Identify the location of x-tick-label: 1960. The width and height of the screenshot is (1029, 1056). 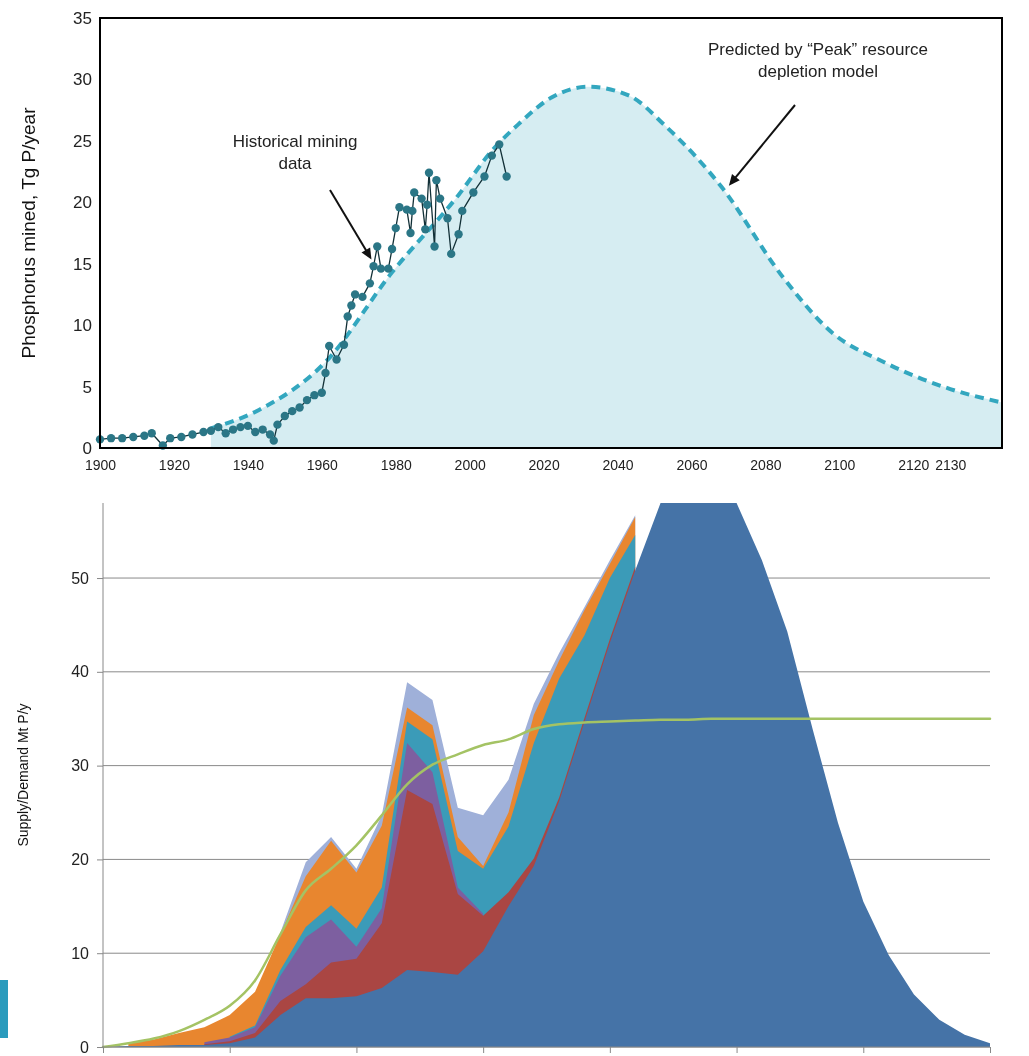
(322, 464).